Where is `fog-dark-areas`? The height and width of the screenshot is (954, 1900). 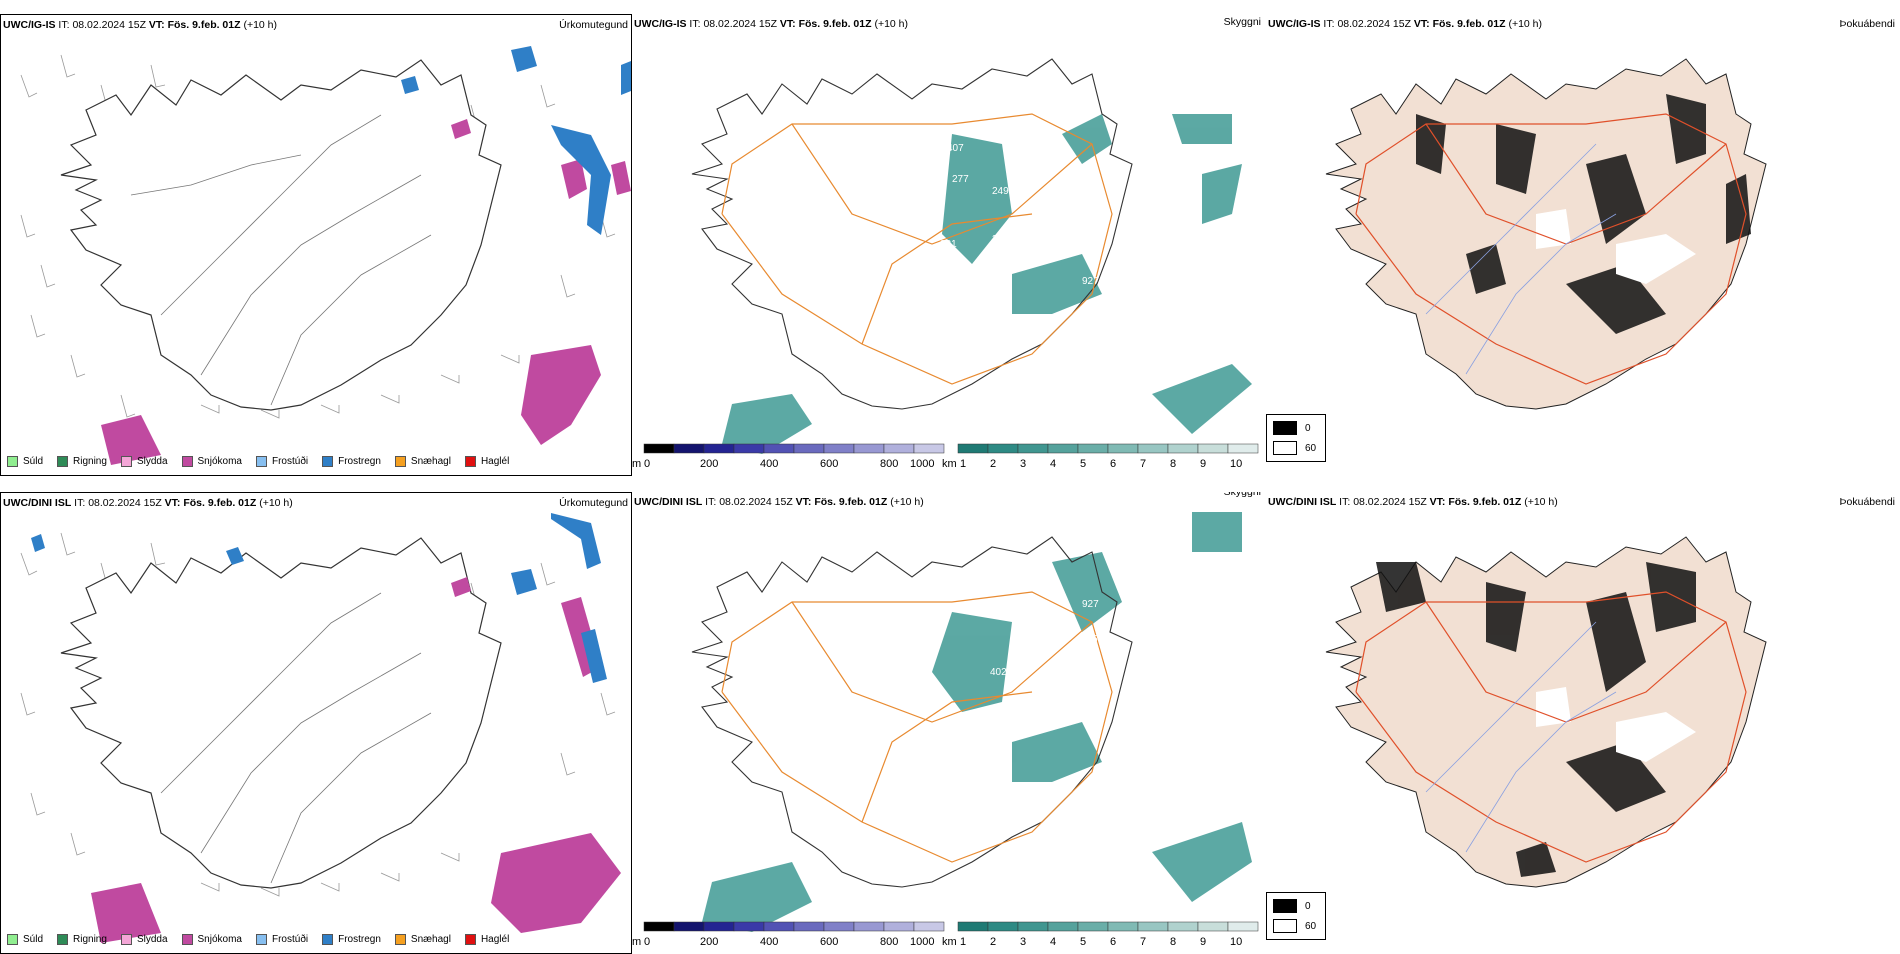 fog-dark-areas is located at coordinates (1583, 214).